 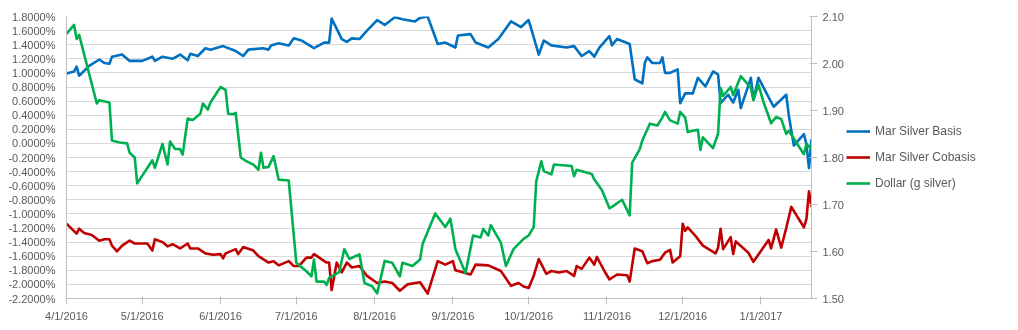 What do you see at coordinates (32, 284) in the screenshot?
I see `y-tick-label: -2.0000%` at bounding box center [32, 284].